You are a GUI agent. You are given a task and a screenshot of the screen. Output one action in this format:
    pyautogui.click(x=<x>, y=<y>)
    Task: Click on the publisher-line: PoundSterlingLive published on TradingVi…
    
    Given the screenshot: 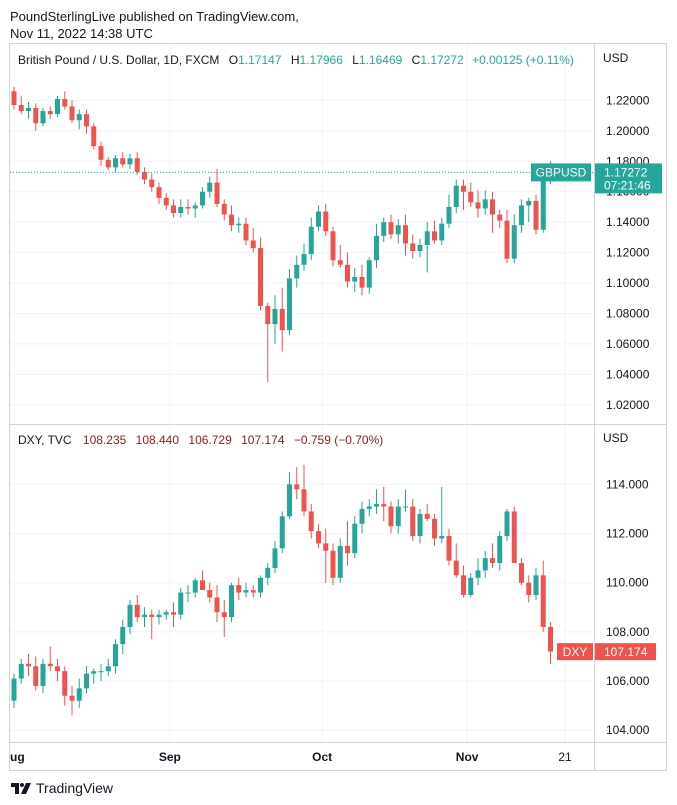 What is the action you would take?
    pyautogui.click(x=154, y=16)
    